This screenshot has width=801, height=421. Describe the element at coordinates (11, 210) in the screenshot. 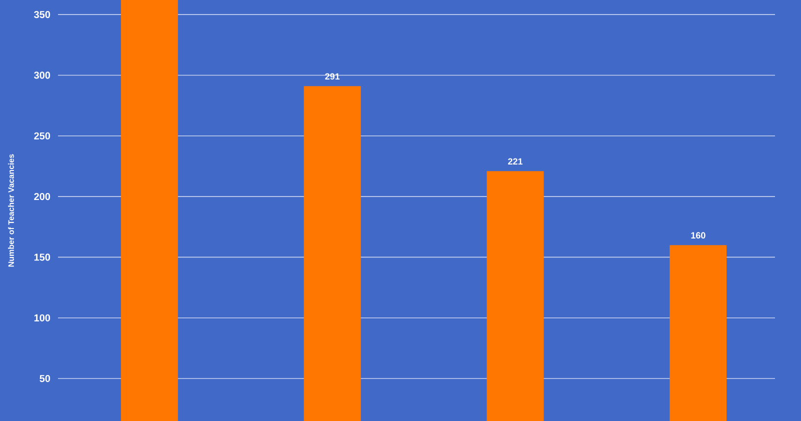

I see `y-axis-title: Number of Teacher Vacancies` at that location.